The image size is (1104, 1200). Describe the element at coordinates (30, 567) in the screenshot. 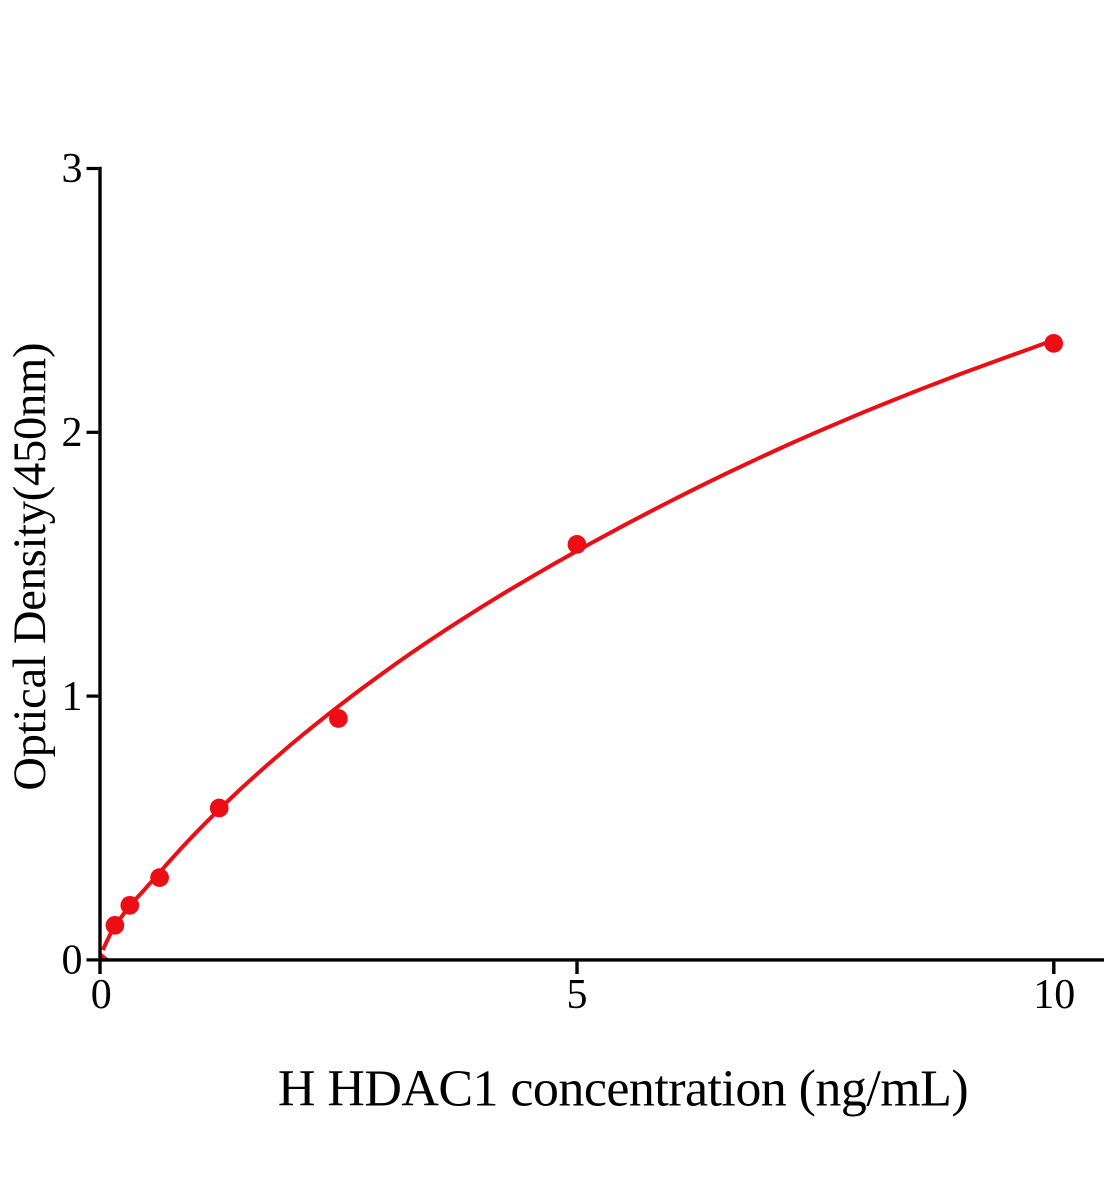

I see `svg-text: Optical Density(450nm)` at that location.